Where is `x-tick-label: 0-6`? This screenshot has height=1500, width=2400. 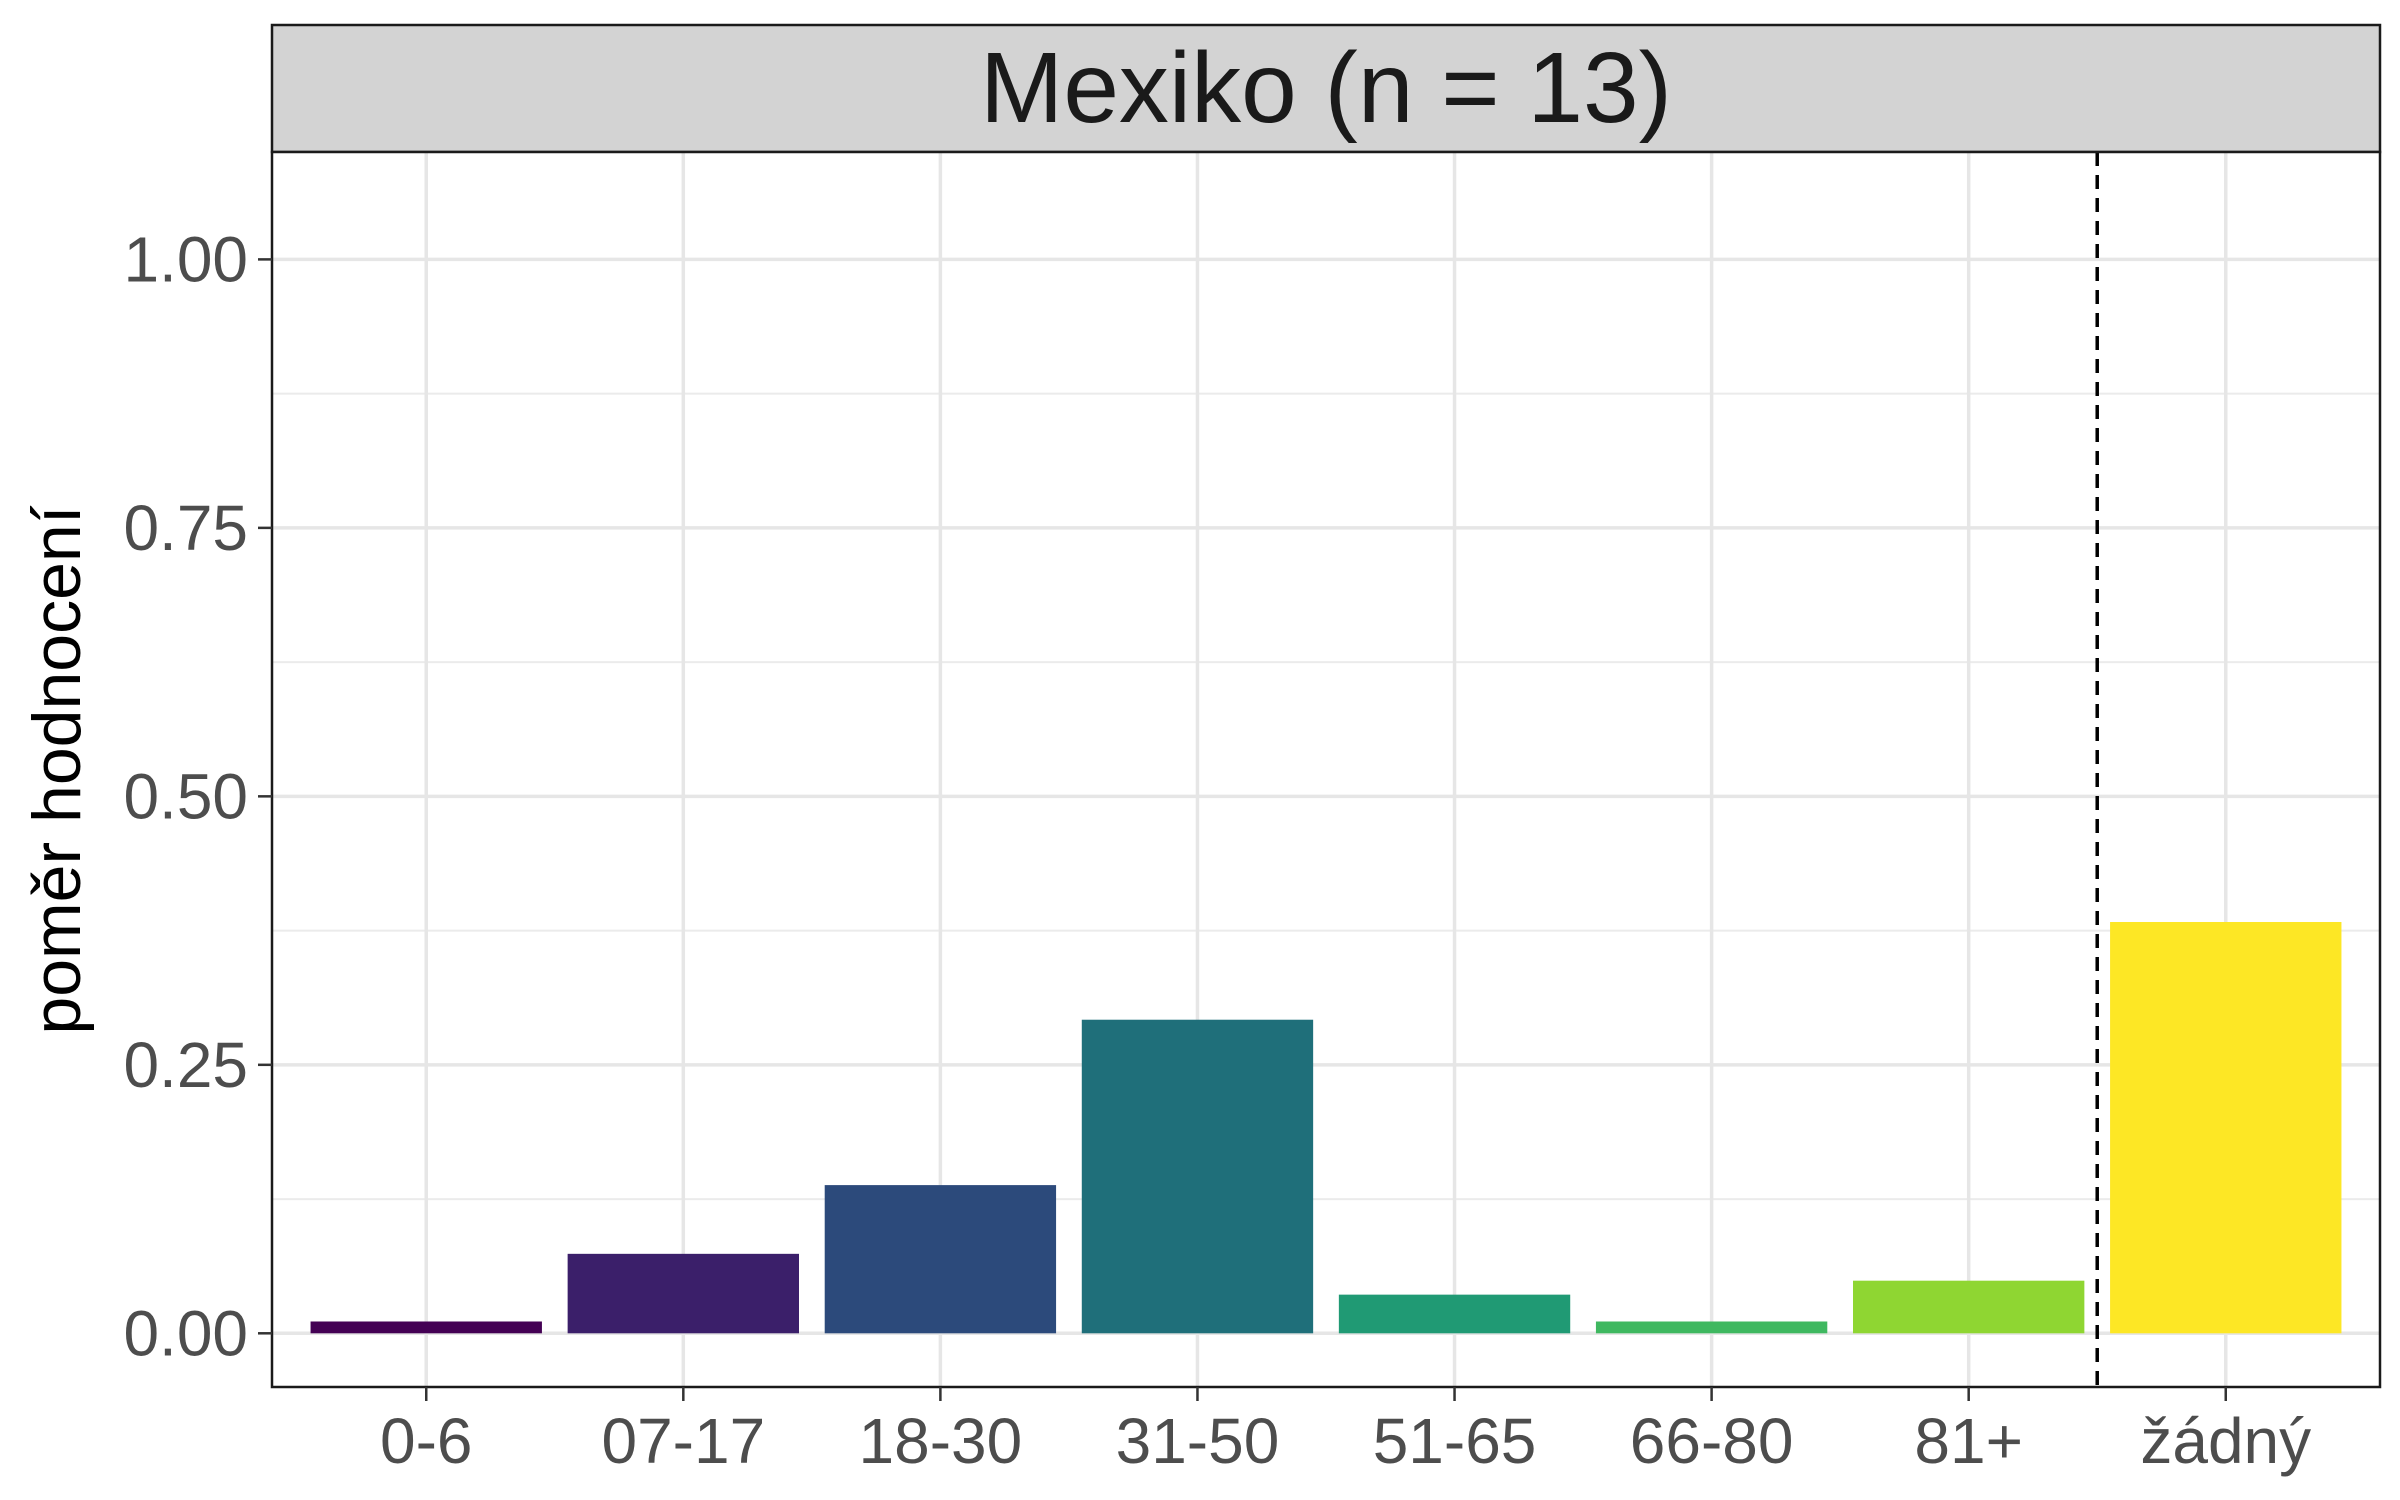
x-tick-label: 0-6 is located at coordinates (426, 1441).